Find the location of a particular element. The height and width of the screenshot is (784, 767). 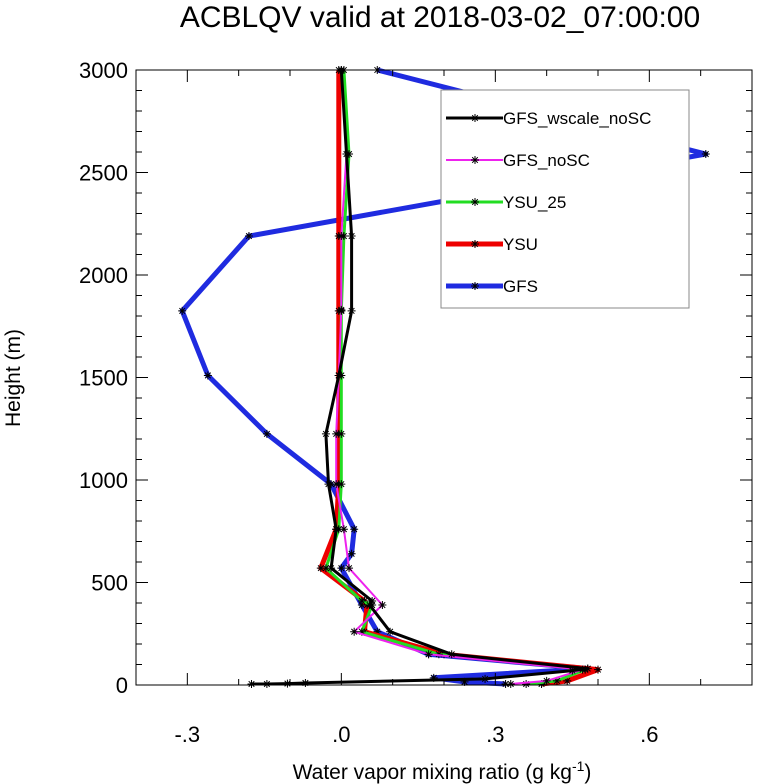

y-tick-label: 0 is located at coordinates (122, 685).